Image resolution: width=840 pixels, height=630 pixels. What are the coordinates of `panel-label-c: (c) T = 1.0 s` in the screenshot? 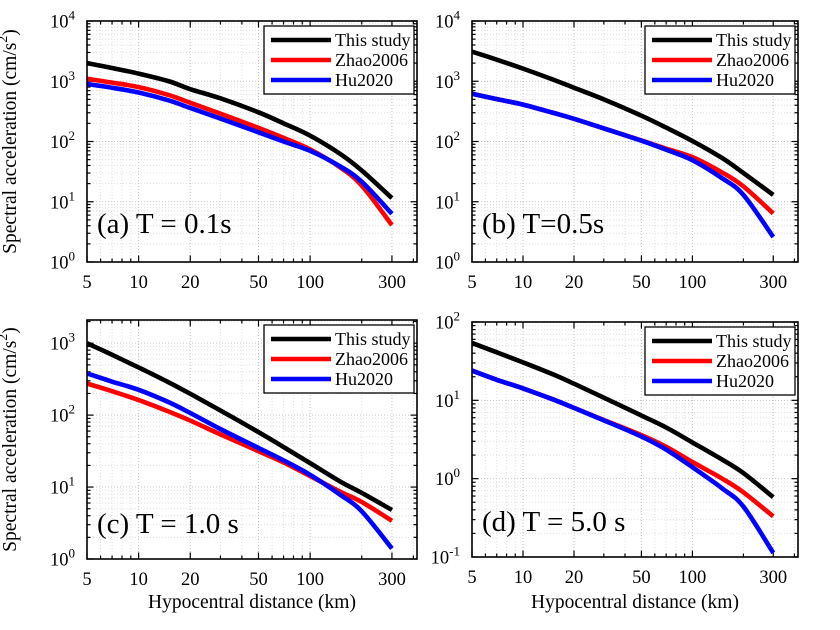 It's located at (168, 524).